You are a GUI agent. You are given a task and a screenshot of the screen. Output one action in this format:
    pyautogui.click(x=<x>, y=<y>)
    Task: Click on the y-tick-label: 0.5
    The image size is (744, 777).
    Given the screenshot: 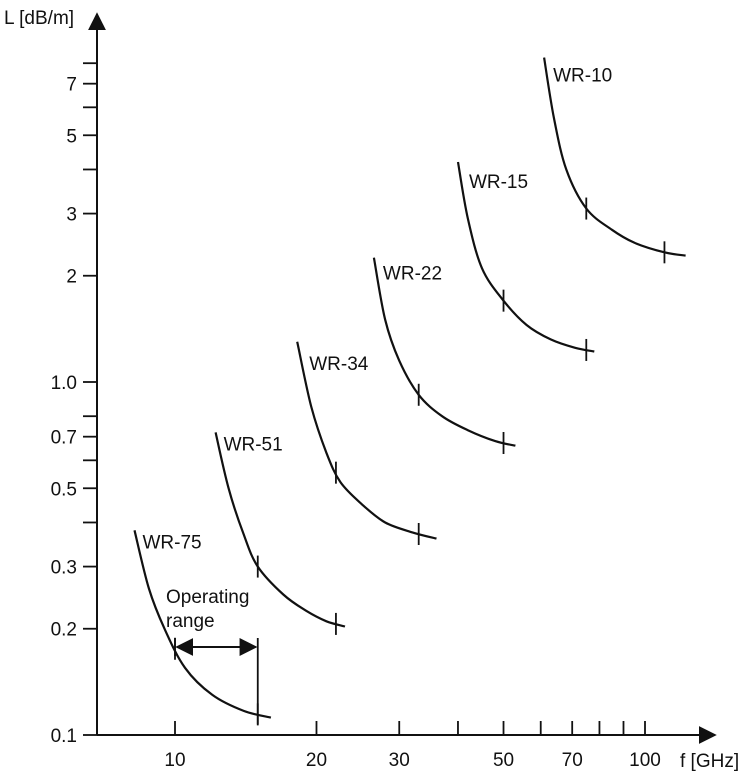 What is the action you would take?
    pyautogui.click(x=64, y=489)
    